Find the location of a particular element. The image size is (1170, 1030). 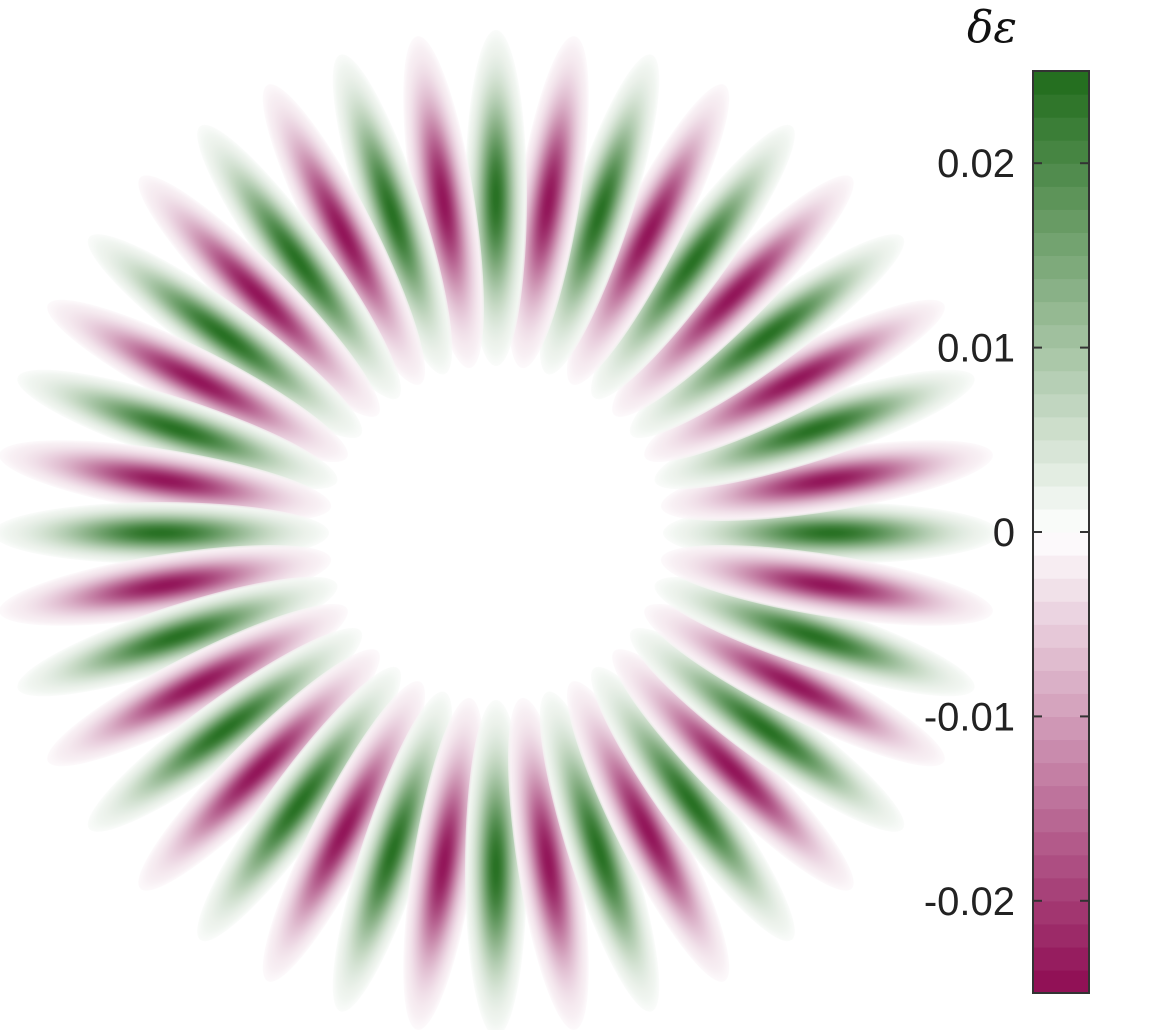

colorbar-bands is located at coordinates (1061, 532).